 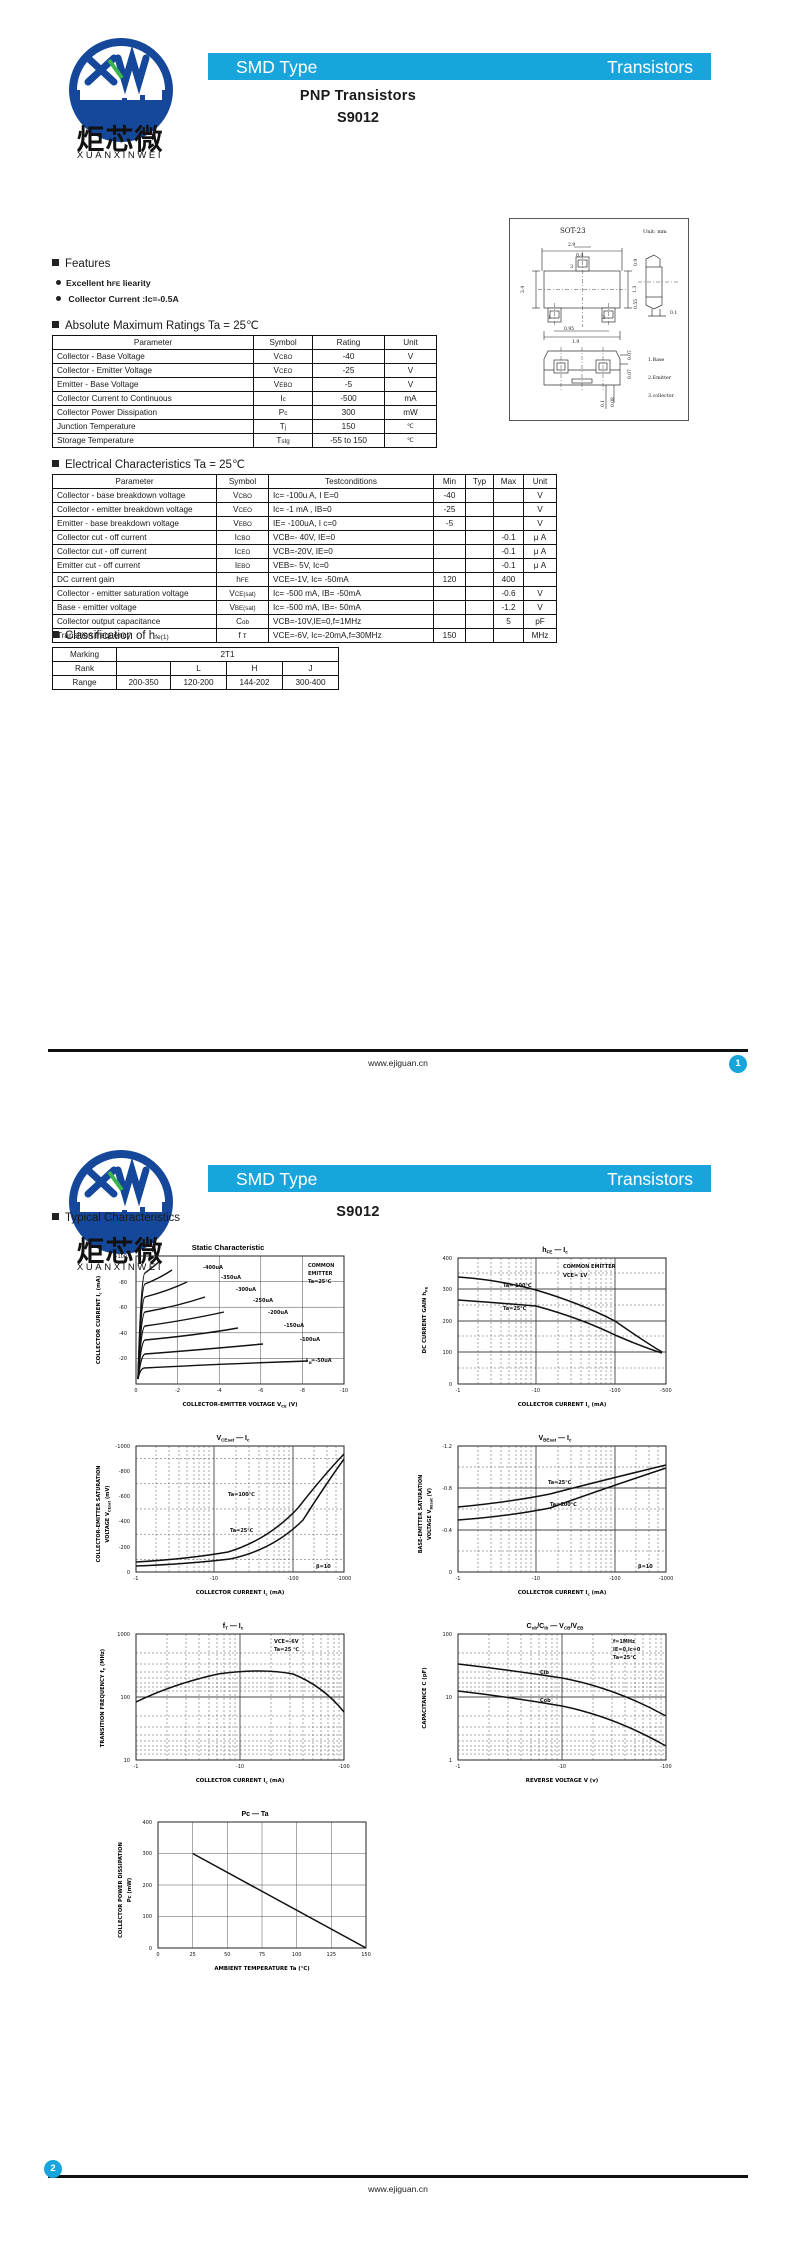 What do you see at coordinates (227, 1955) in the screenshot?
I see `x-tick: 50` at bounding box center [227, 1955].